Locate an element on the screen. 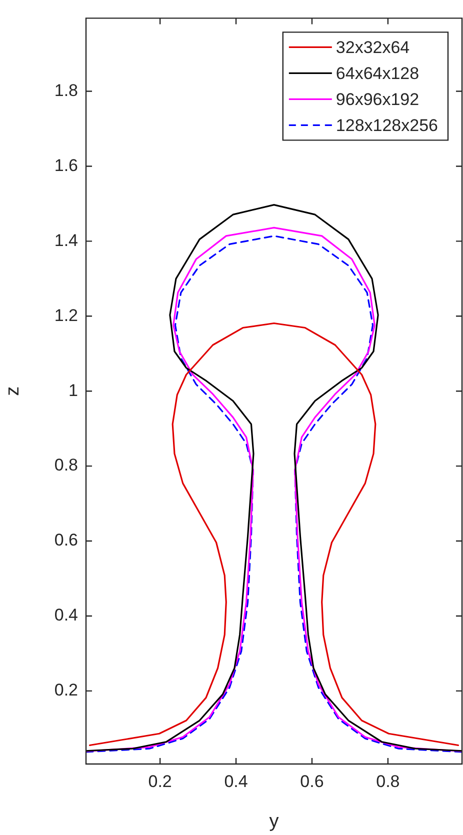 The image size is (463, 835). legend-label: 128x128x256 is located at coordinates (387, 125).